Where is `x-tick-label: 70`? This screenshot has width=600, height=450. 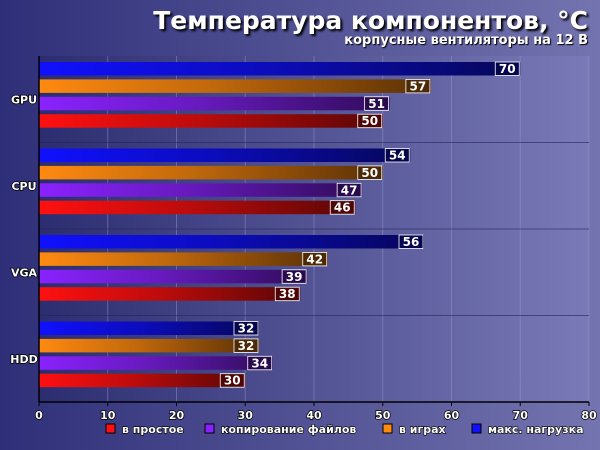 x-tick-label: 70 is located at coordinates (521, 415).